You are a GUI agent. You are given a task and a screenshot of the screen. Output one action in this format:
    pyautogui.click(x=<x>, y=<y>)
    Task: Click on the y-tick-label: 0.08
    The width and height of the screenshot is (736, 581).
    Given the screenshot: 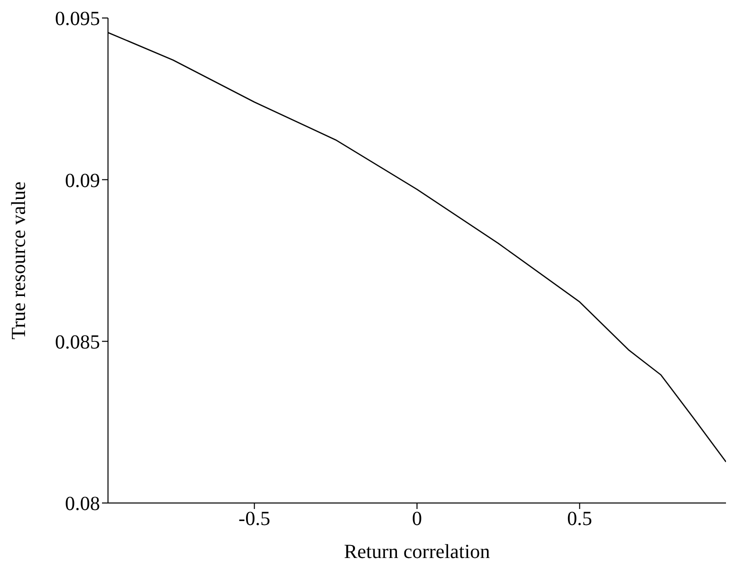 What is the action you would take?
    pyautogui.click(x=82, y=504)
    